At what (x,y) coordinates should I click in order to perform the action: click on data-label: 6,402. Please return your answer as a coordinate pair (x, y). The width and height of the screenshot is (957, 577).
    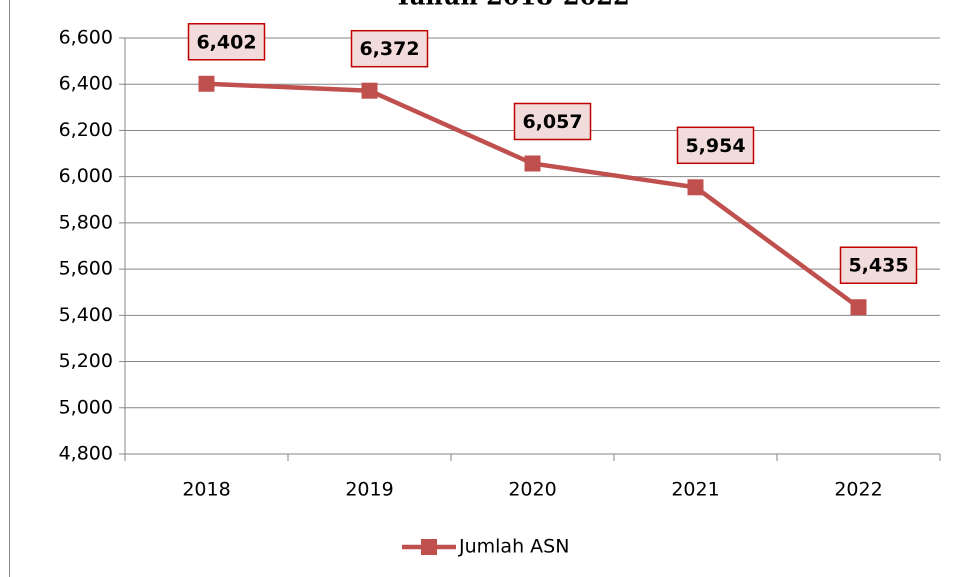
    Looking at the image, I should click on (226, 42).